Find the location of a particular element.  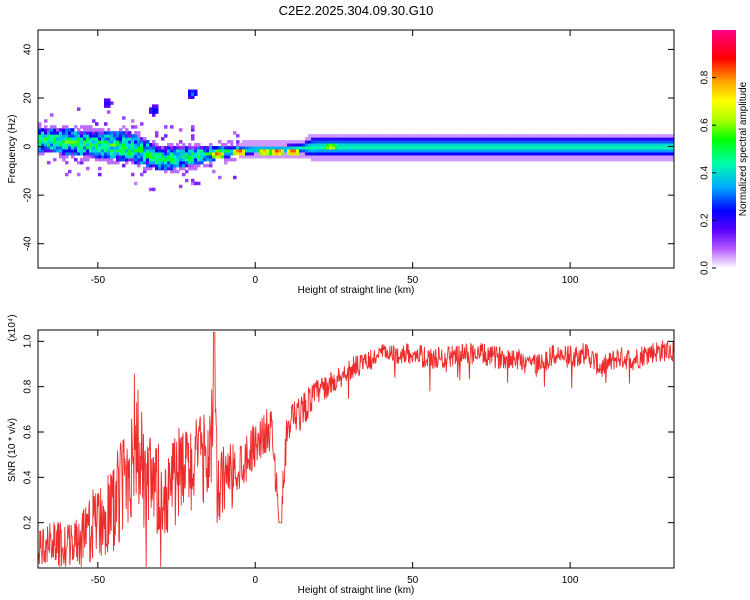

y-tick-label: 20 is located at coordinates (28, 98).